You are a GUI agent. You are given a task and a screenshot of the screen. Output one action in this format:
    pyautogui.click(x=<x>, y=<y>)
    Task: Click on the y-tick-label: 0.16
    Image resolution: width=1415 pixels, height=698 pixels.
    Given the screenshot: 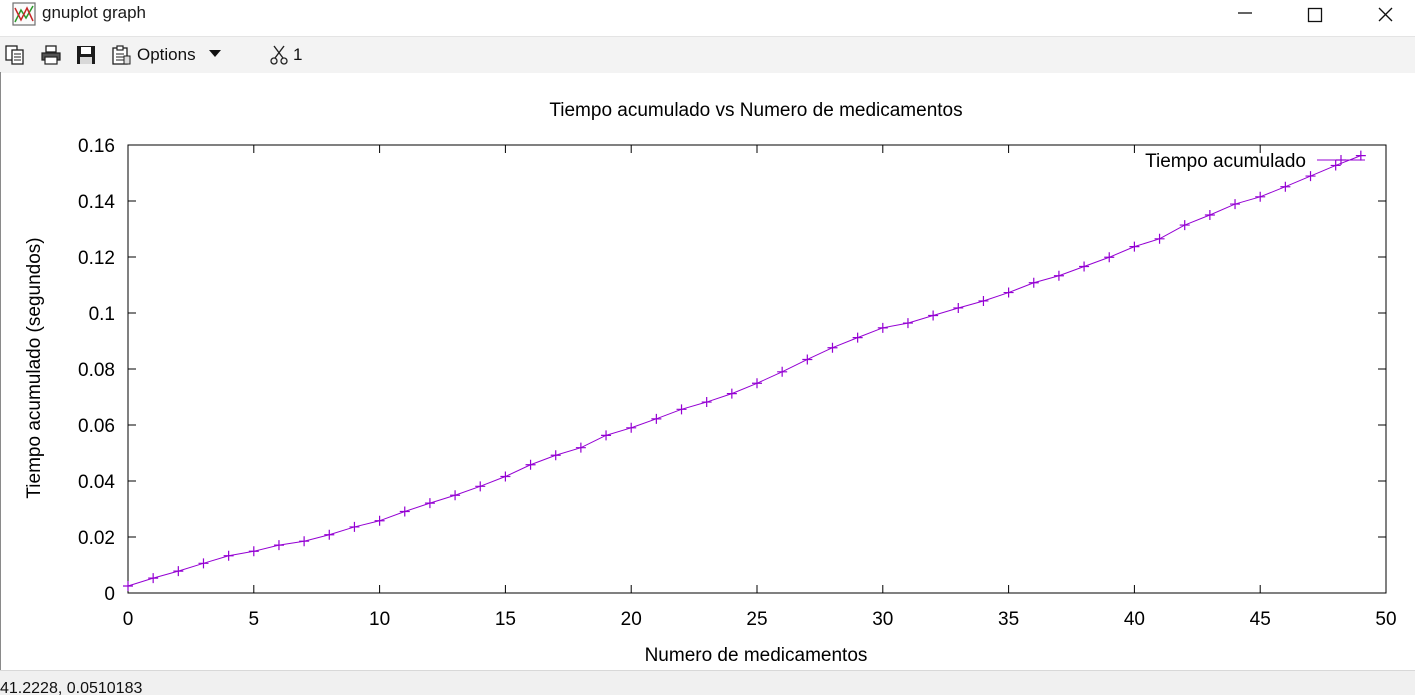 What is the action you would take?
    pyautogui.click(x=96, y=146)
    